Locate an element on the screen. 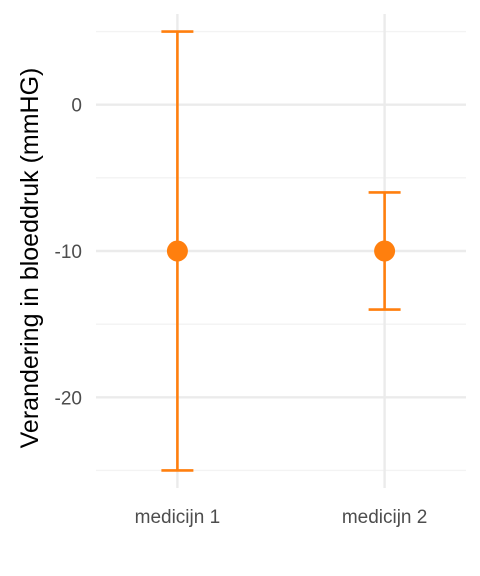 This screenshot has height=576, width=480. x-tick-label: medicijn 1 is located at coordinates (178, 517).